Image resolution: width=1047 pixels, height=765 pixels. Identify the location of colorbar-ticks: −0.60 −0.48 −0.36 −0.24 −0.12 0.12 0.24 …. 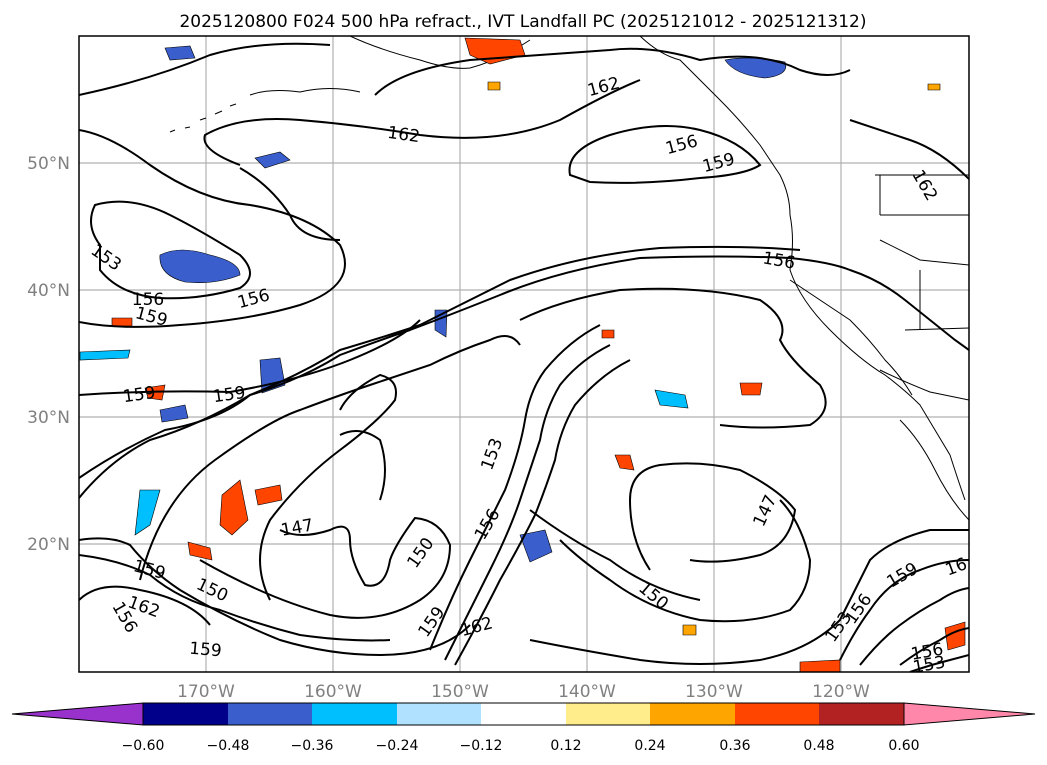
(521, 746).